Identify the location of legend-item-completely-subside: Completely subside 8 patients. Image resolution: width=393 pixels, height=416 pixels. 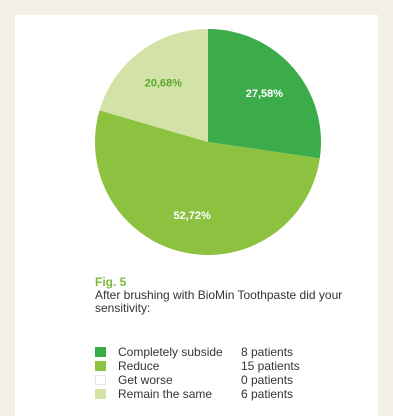
(230, 352).